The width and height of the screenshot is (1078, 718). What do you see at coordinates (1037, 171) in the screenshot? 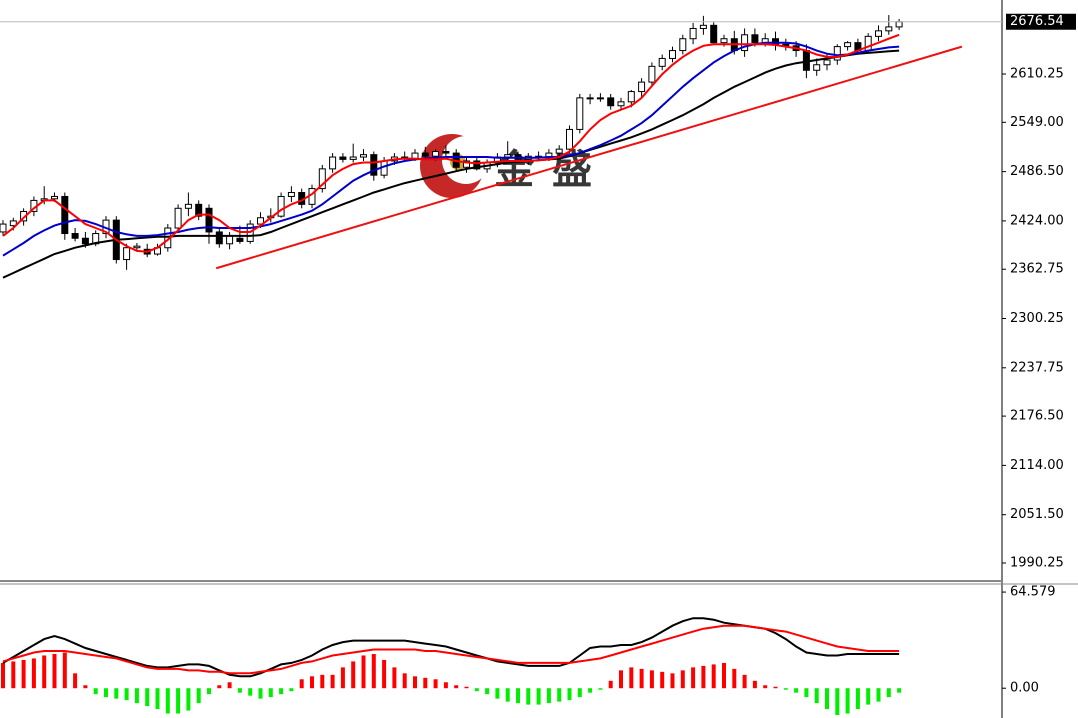
I see `y-tick-label: 2486.50` at bounding box center [1037, 171].